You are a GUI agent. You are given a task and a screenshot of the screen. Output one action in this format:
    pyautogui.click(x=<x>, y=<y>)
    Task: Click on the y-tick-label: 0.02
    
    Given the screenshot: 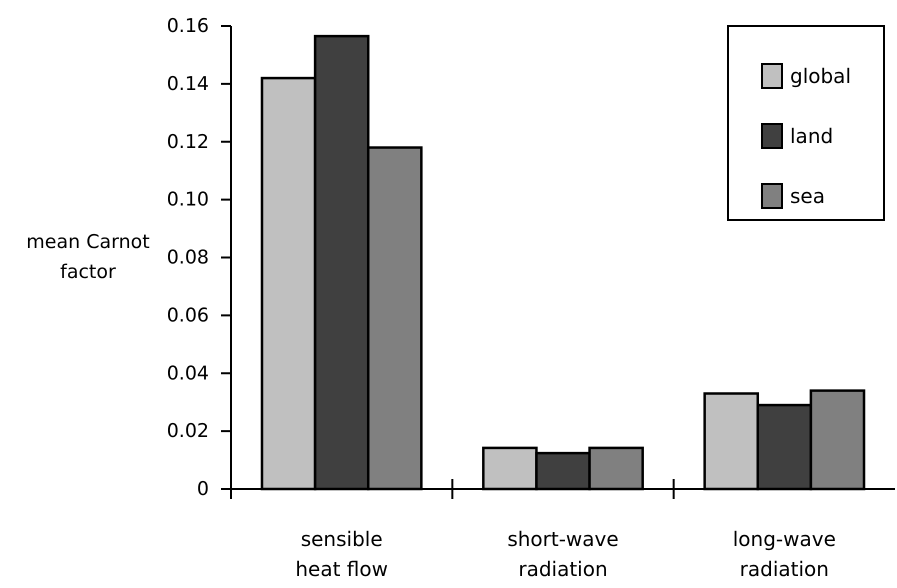 What is the action you would take?
    pyautogui.click(x=187, y=431)
    